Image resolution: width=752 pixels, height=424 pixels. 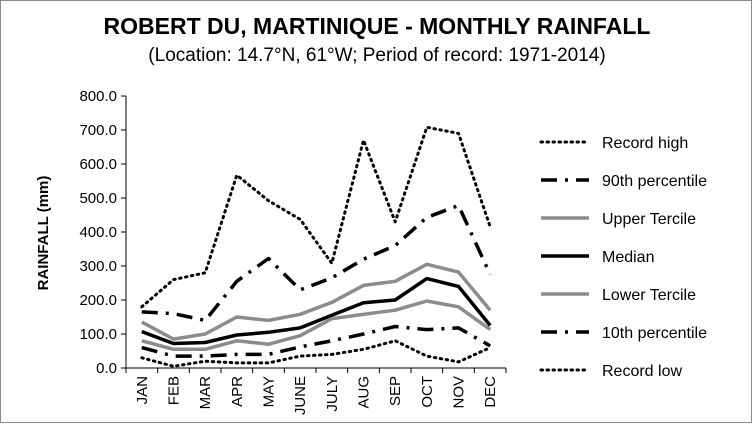 What do you see at coordinates (459, 392) in the screenshot?
I see `x-tick-label: NOV` at bounding box center [459, 392].